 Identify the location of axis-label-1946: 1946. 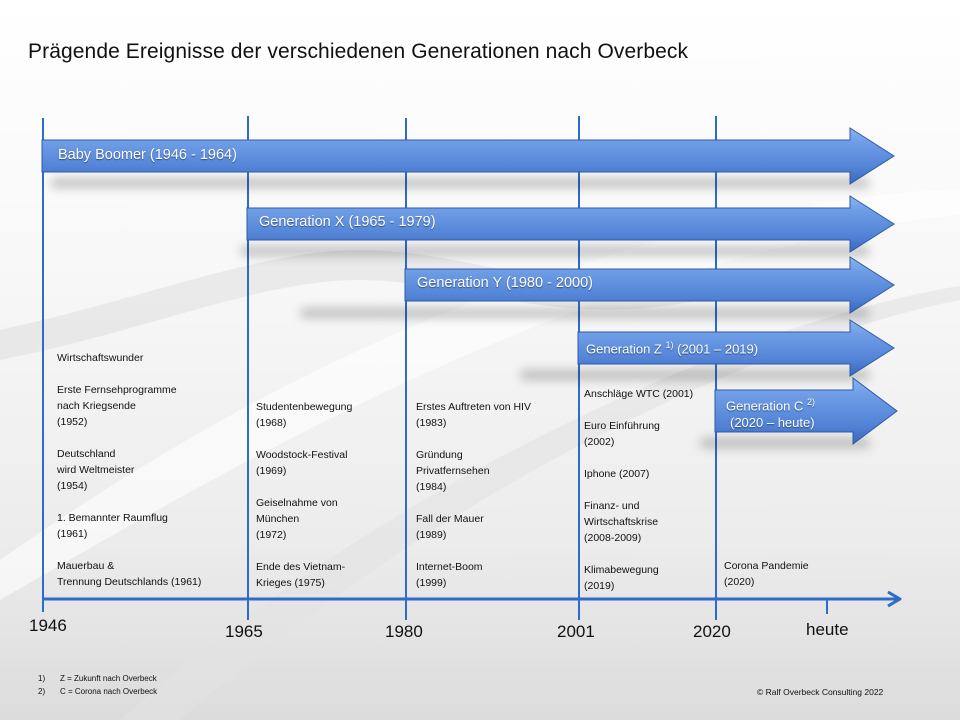
(48, 625).